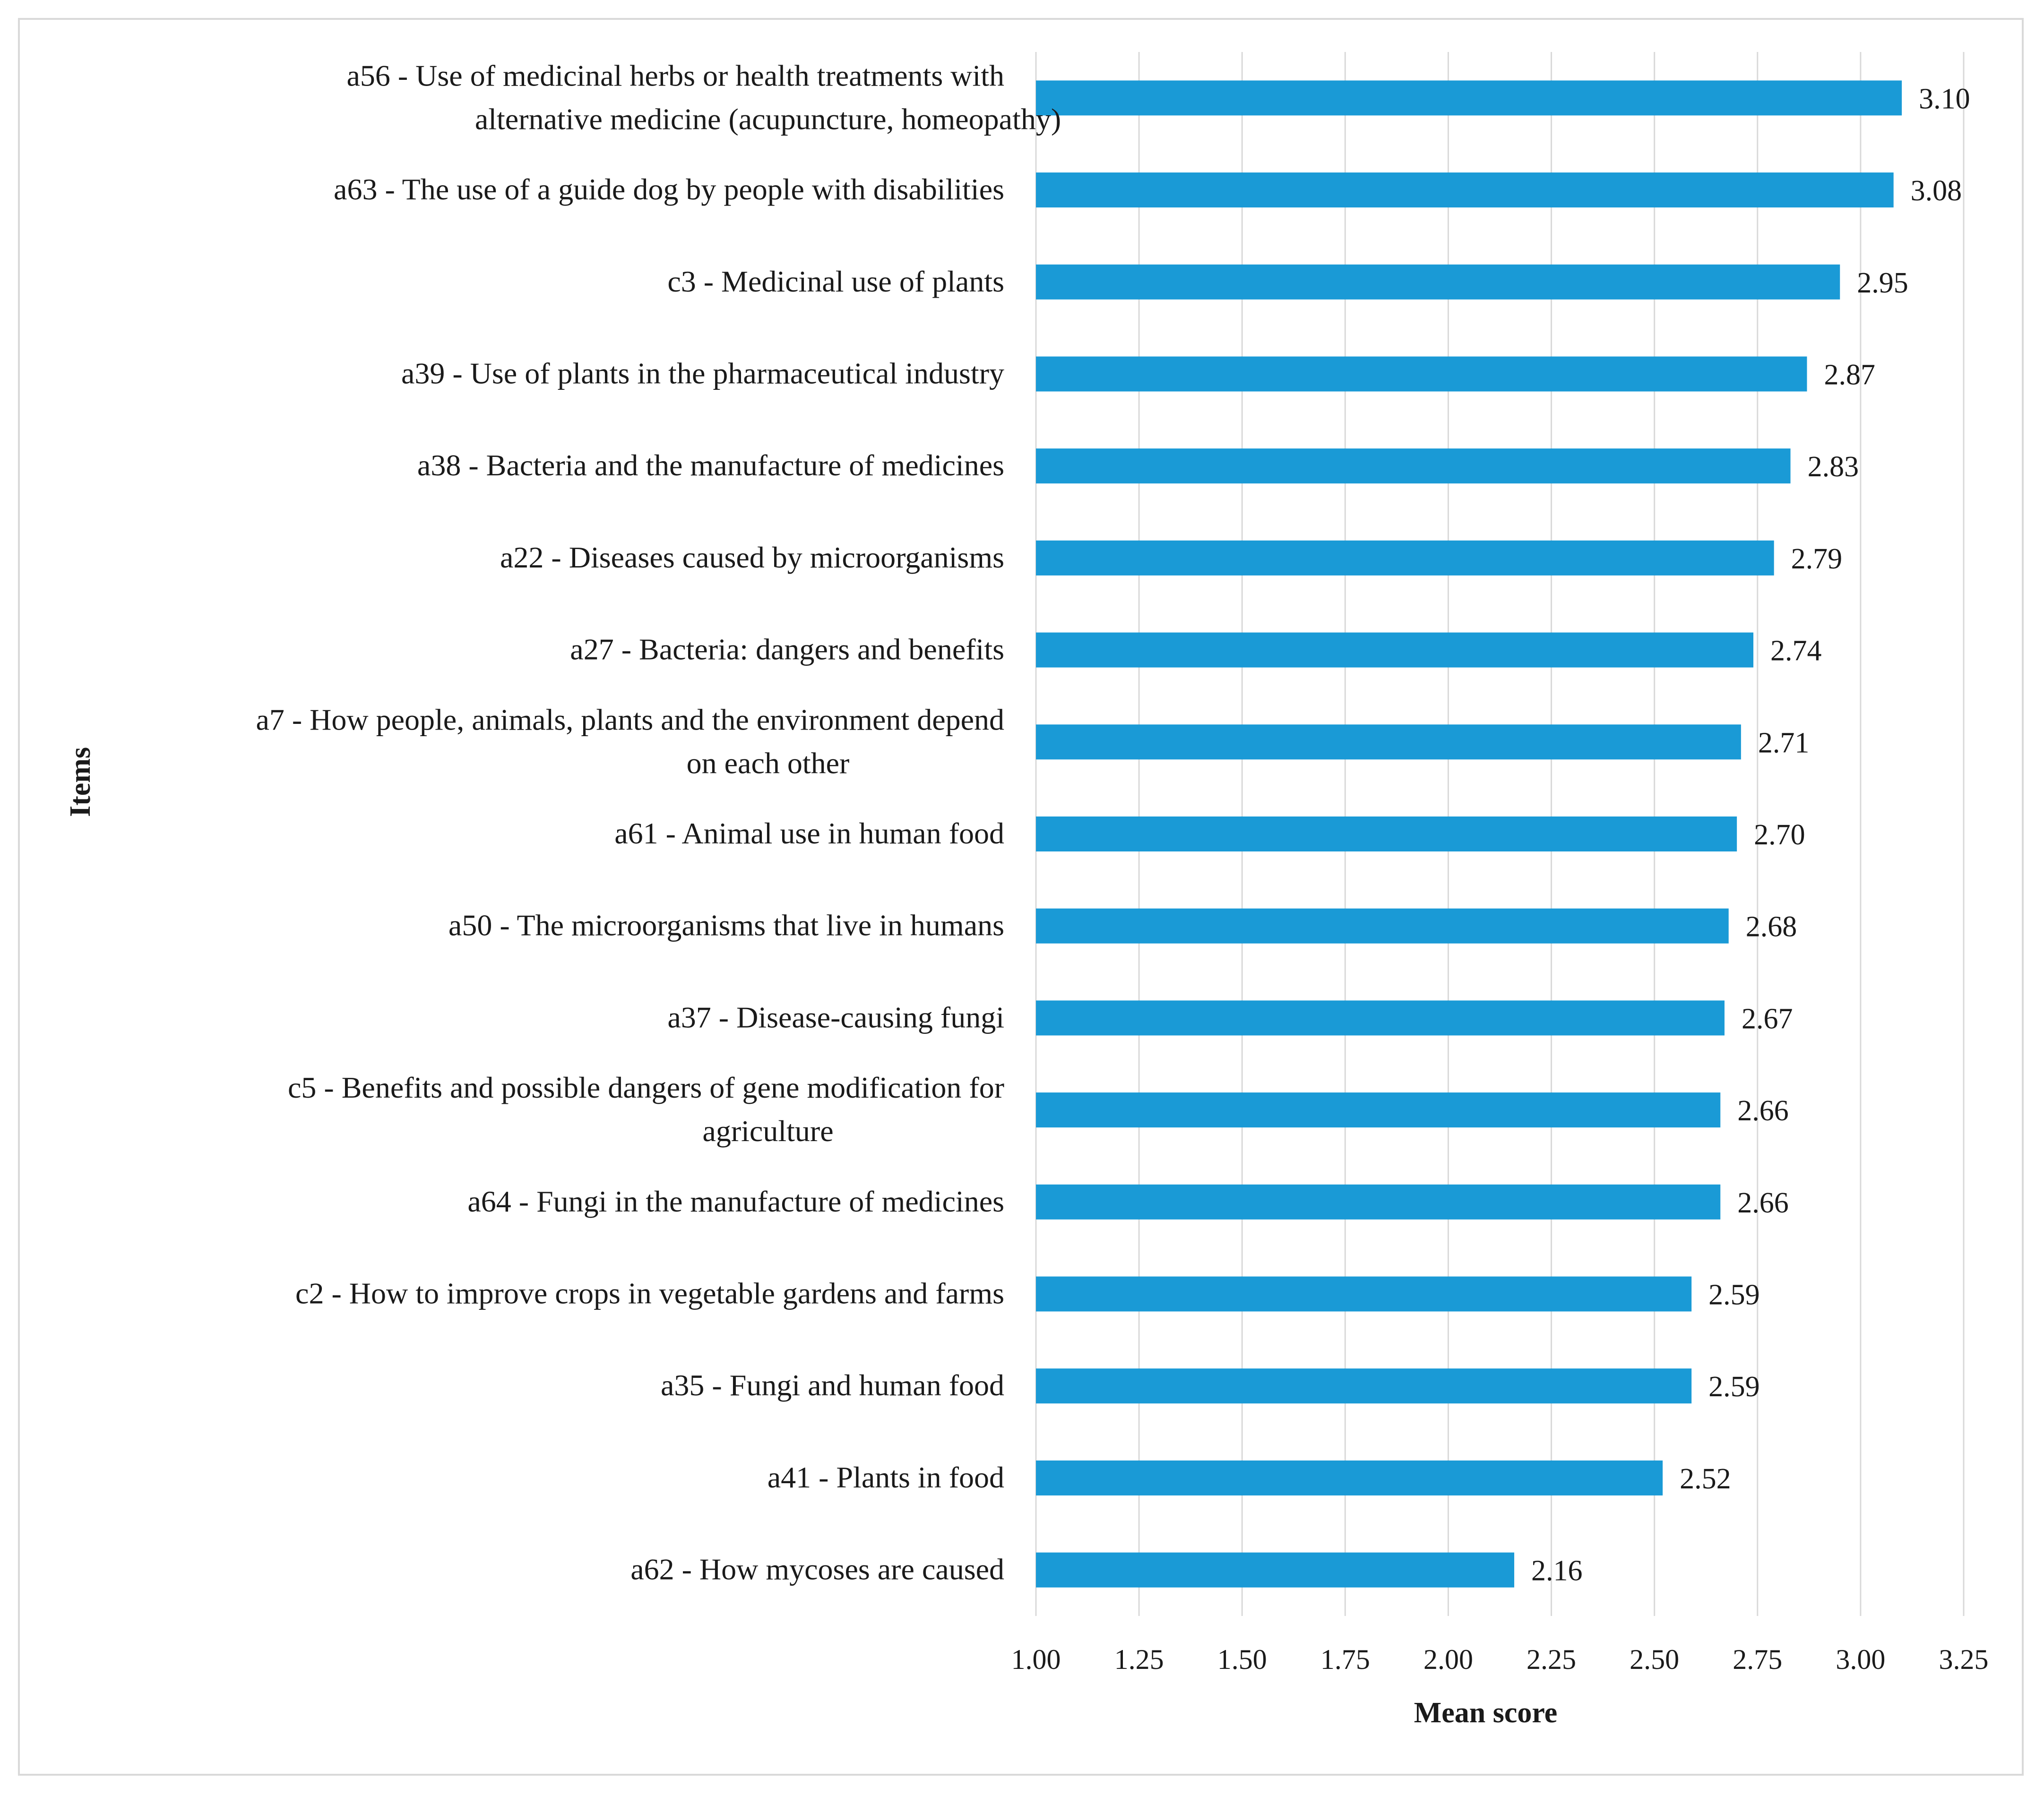 The image size is (2044, 1796). I want to click on data-label: 3.08, so click(1936, 191).